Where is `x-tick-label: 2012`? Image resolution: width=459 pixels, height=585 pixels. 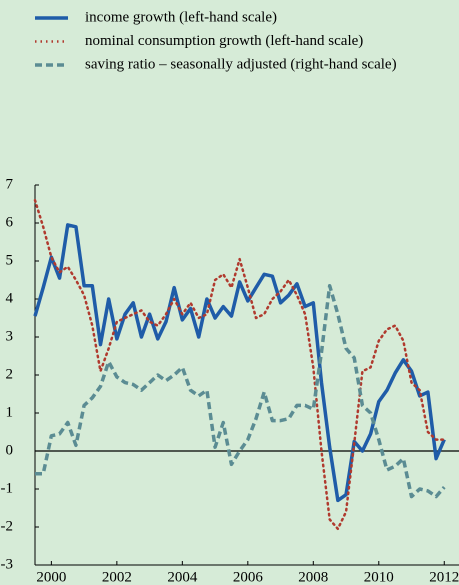
x-tick-label: 2012 is located at coordinates (444, 577).